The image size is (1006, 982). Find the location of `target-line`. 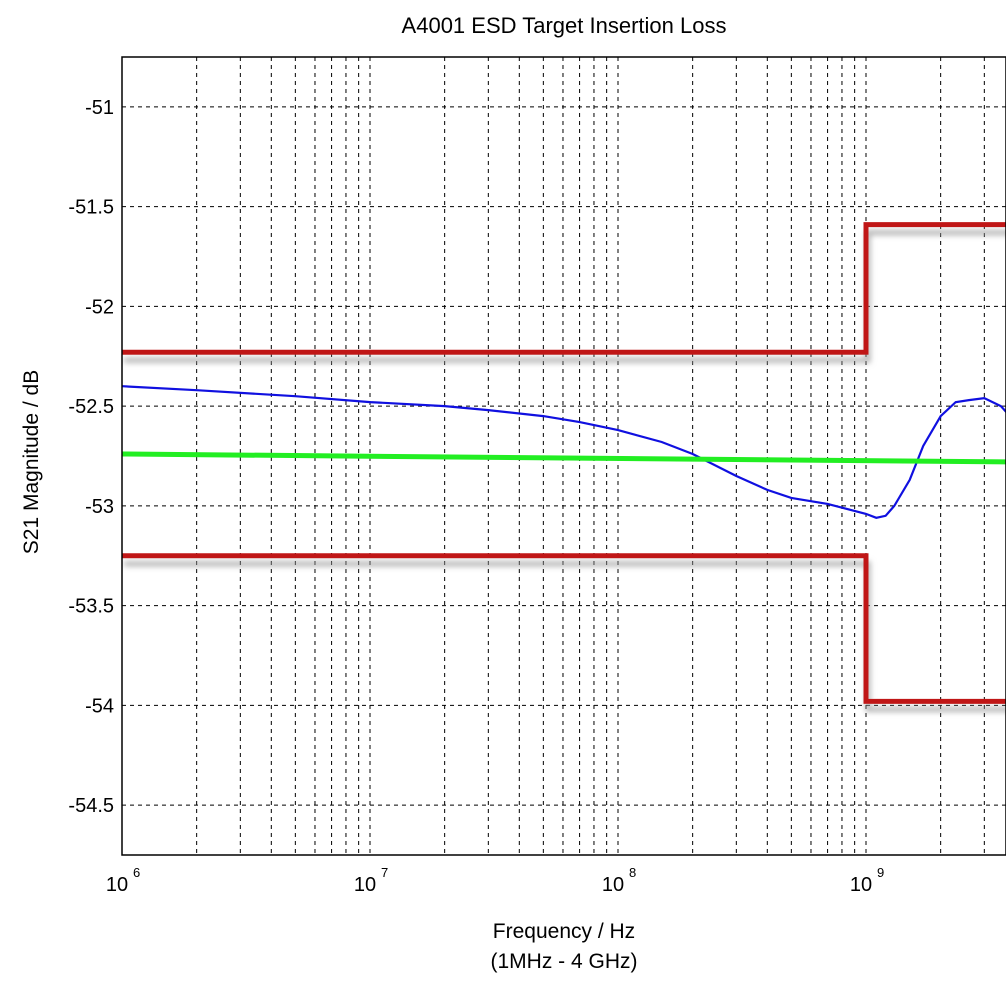

target-line is located at coordinates (564, 458).